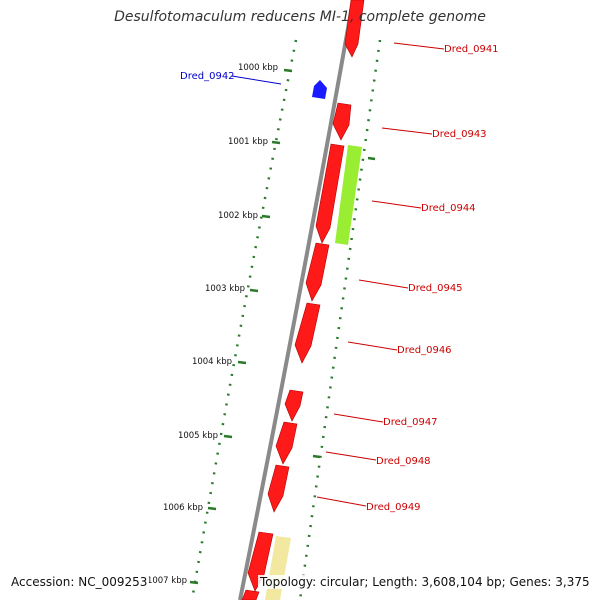  Describe the element at coordinates (435, 288) in the screenshot. I see `gene-label-dred-0945: Dred_0945` at that location.